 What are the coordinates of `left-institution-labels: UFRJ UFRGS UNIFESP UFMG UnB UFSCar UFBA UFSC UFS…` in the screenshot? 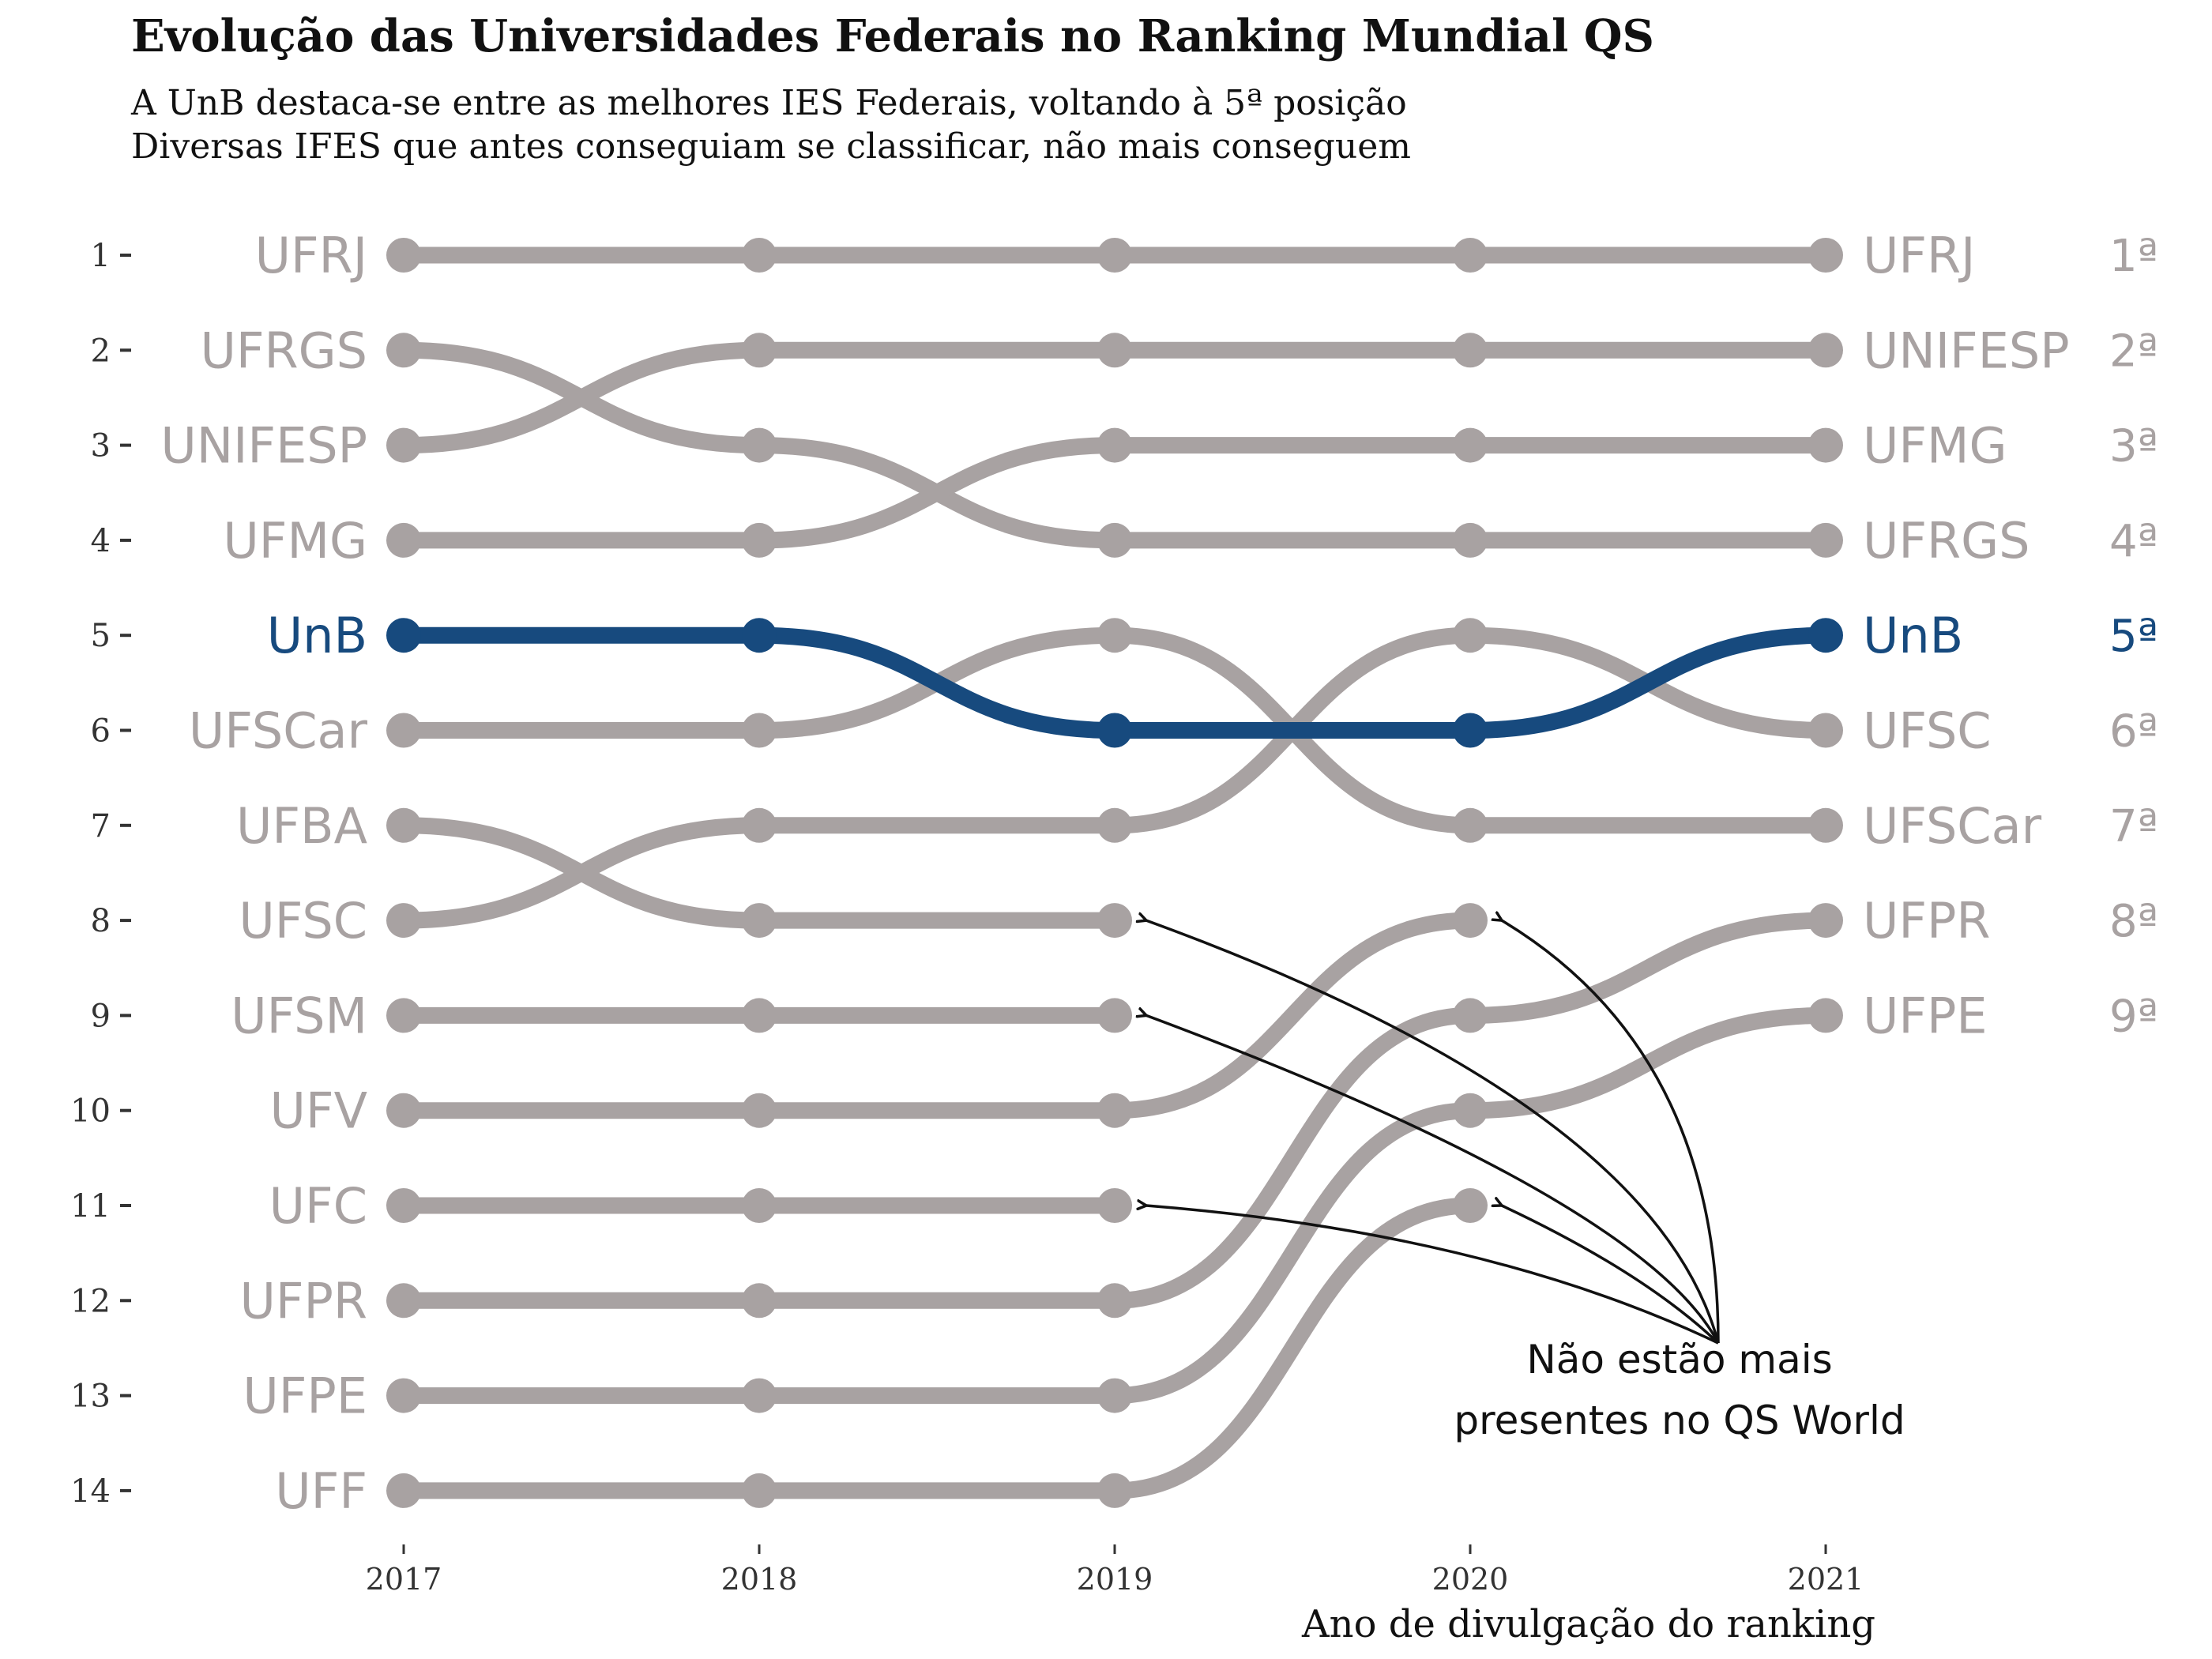 It's located at (264, 874).